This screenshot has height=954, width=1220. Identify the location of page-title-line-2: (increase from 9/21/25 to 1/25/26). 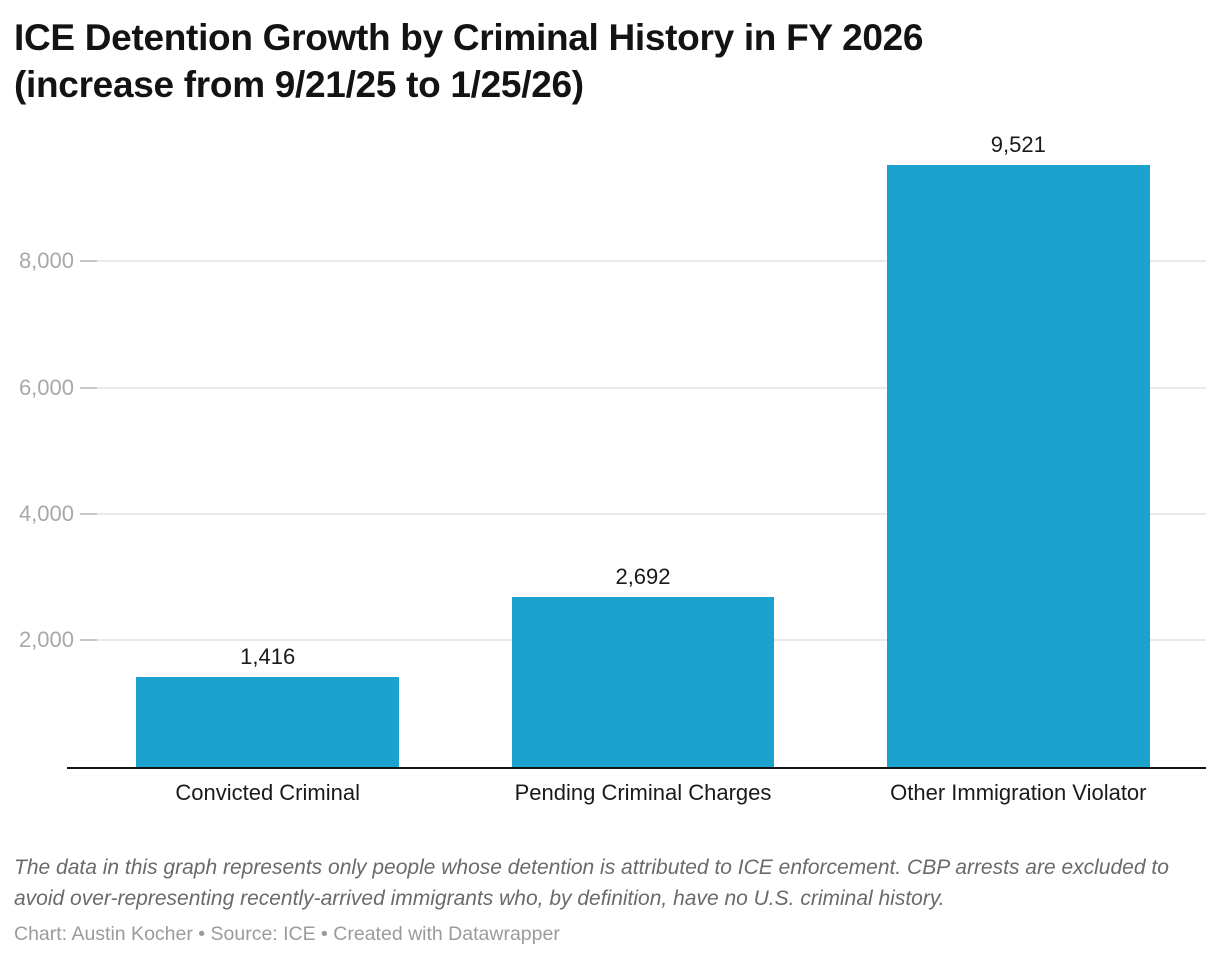
(299, 85).